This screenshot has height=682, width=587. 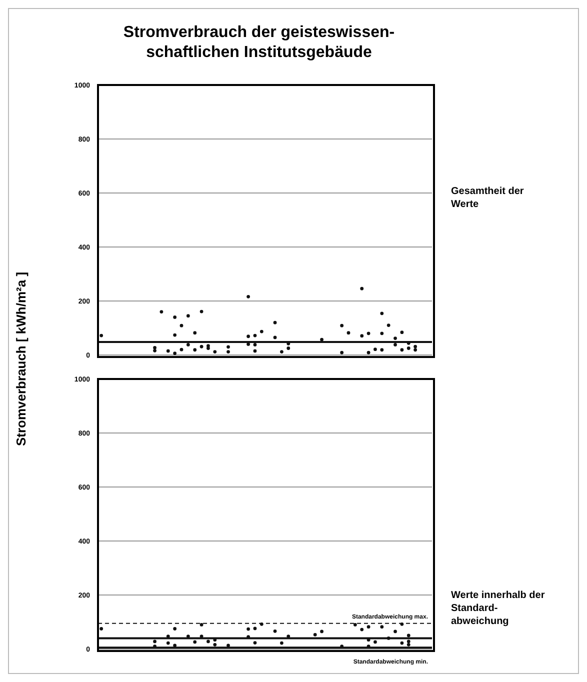 I want to click on chart-title: Stromverbrauch der geisteswissen- schaftlichen Institutsgebäude, so click(x=259, y=43).